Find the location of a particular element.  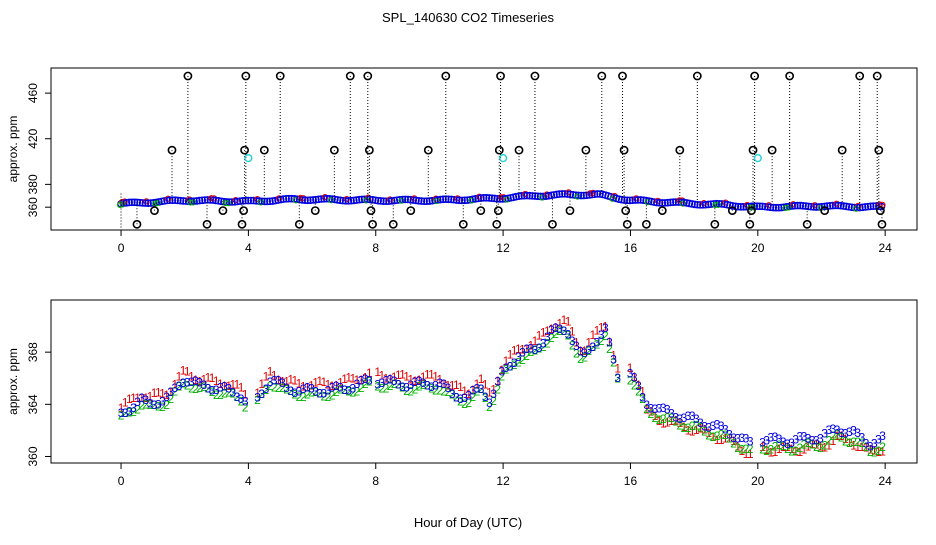

x-tick-label: 4 is located at coordinates (248, 481).